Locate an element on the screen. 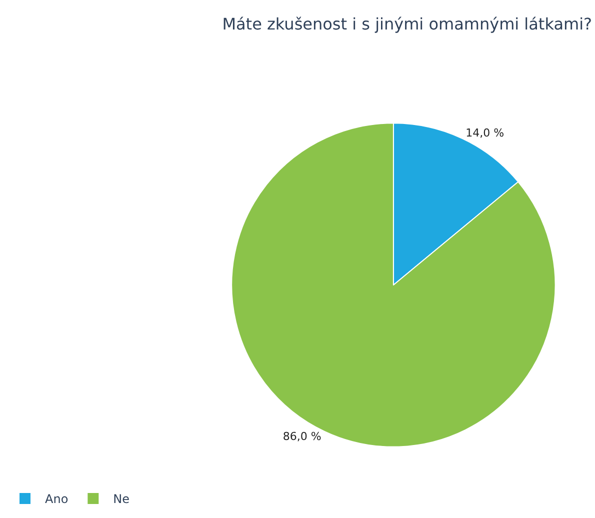 The image size is (595, 518). data-label: 86,0 % is located at coordinates (302, 437).